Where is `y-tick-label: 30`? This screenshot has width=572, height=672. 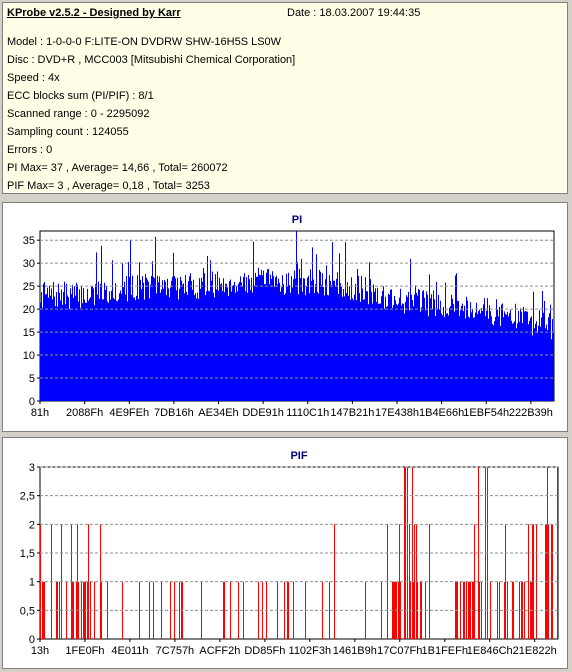 y-tick-label: 30 is located at coordinates (29, 264).